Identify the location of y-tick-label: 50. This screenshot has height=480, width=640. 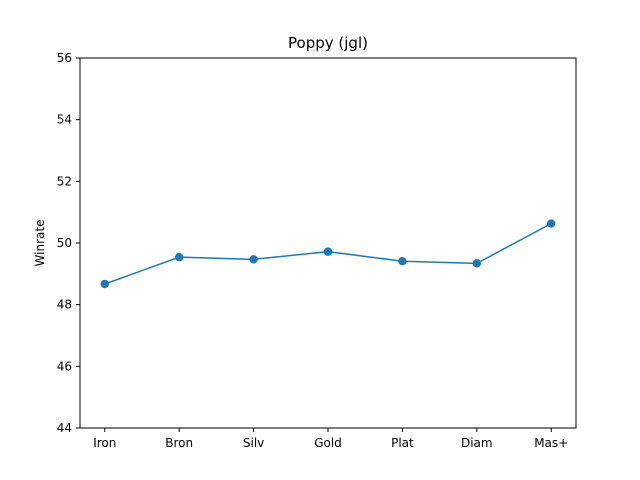
(64, 243).